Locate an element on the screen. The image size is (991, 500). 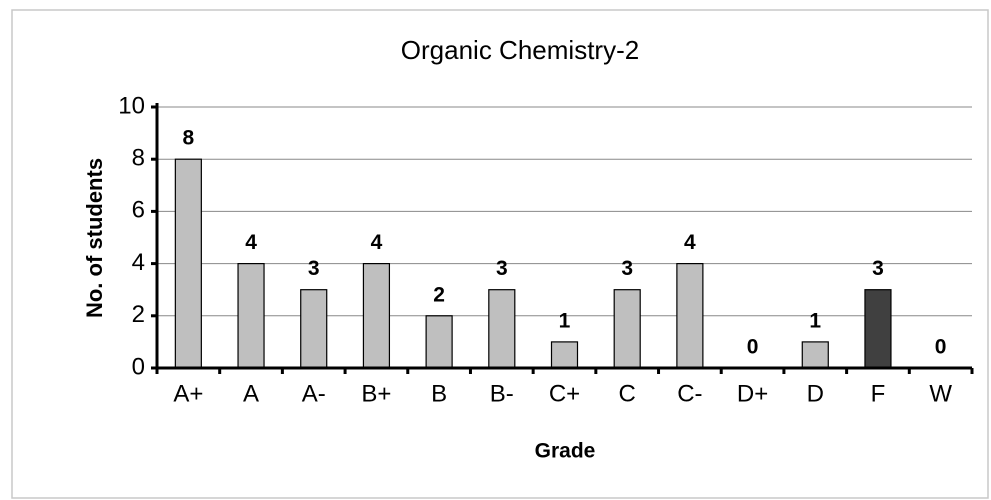
x-tick-label: D+ is located at coordinates (752, 393).